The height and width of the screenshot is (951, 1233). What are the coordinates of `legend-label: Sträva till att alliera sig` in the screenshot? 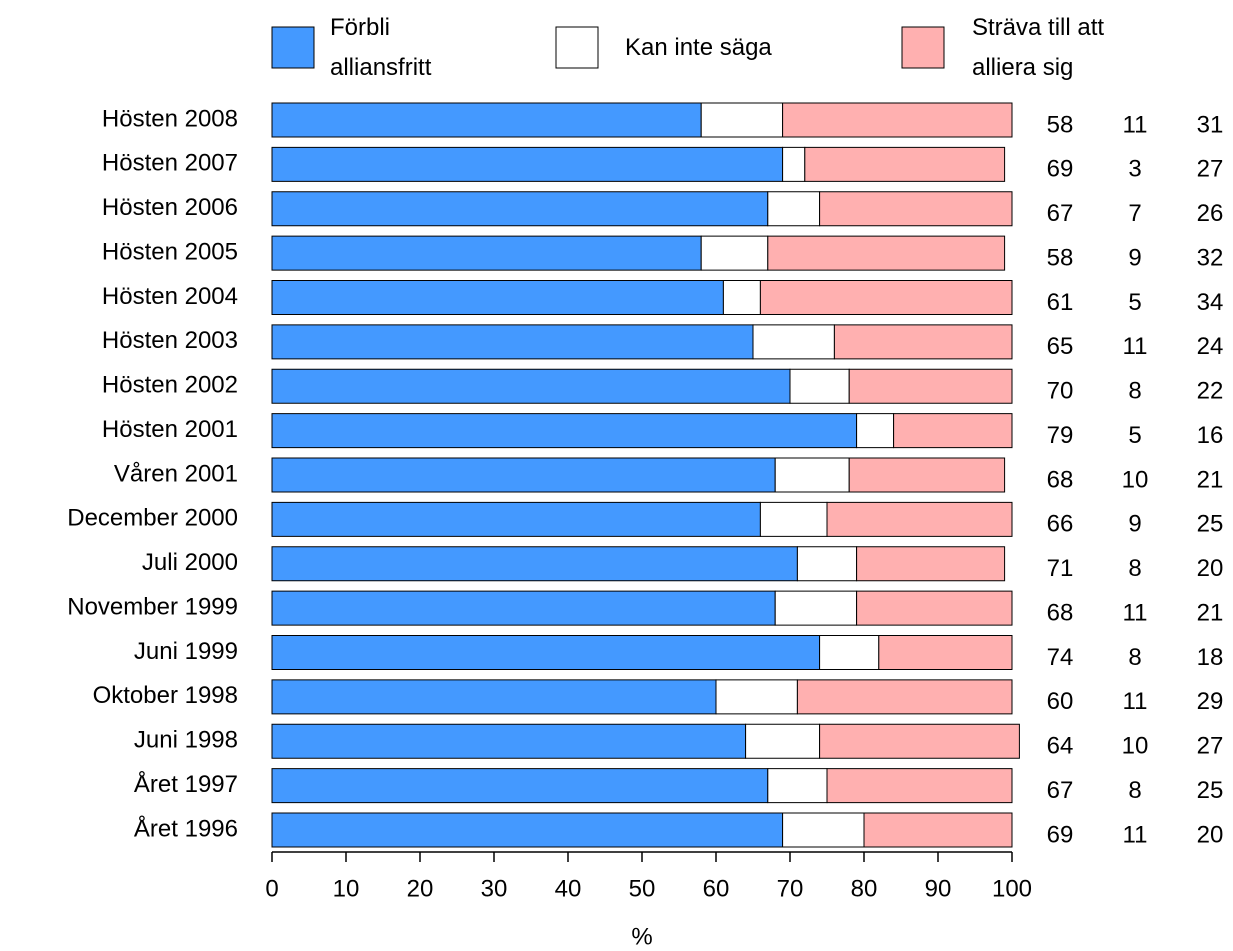 It's located at (1038, 47).